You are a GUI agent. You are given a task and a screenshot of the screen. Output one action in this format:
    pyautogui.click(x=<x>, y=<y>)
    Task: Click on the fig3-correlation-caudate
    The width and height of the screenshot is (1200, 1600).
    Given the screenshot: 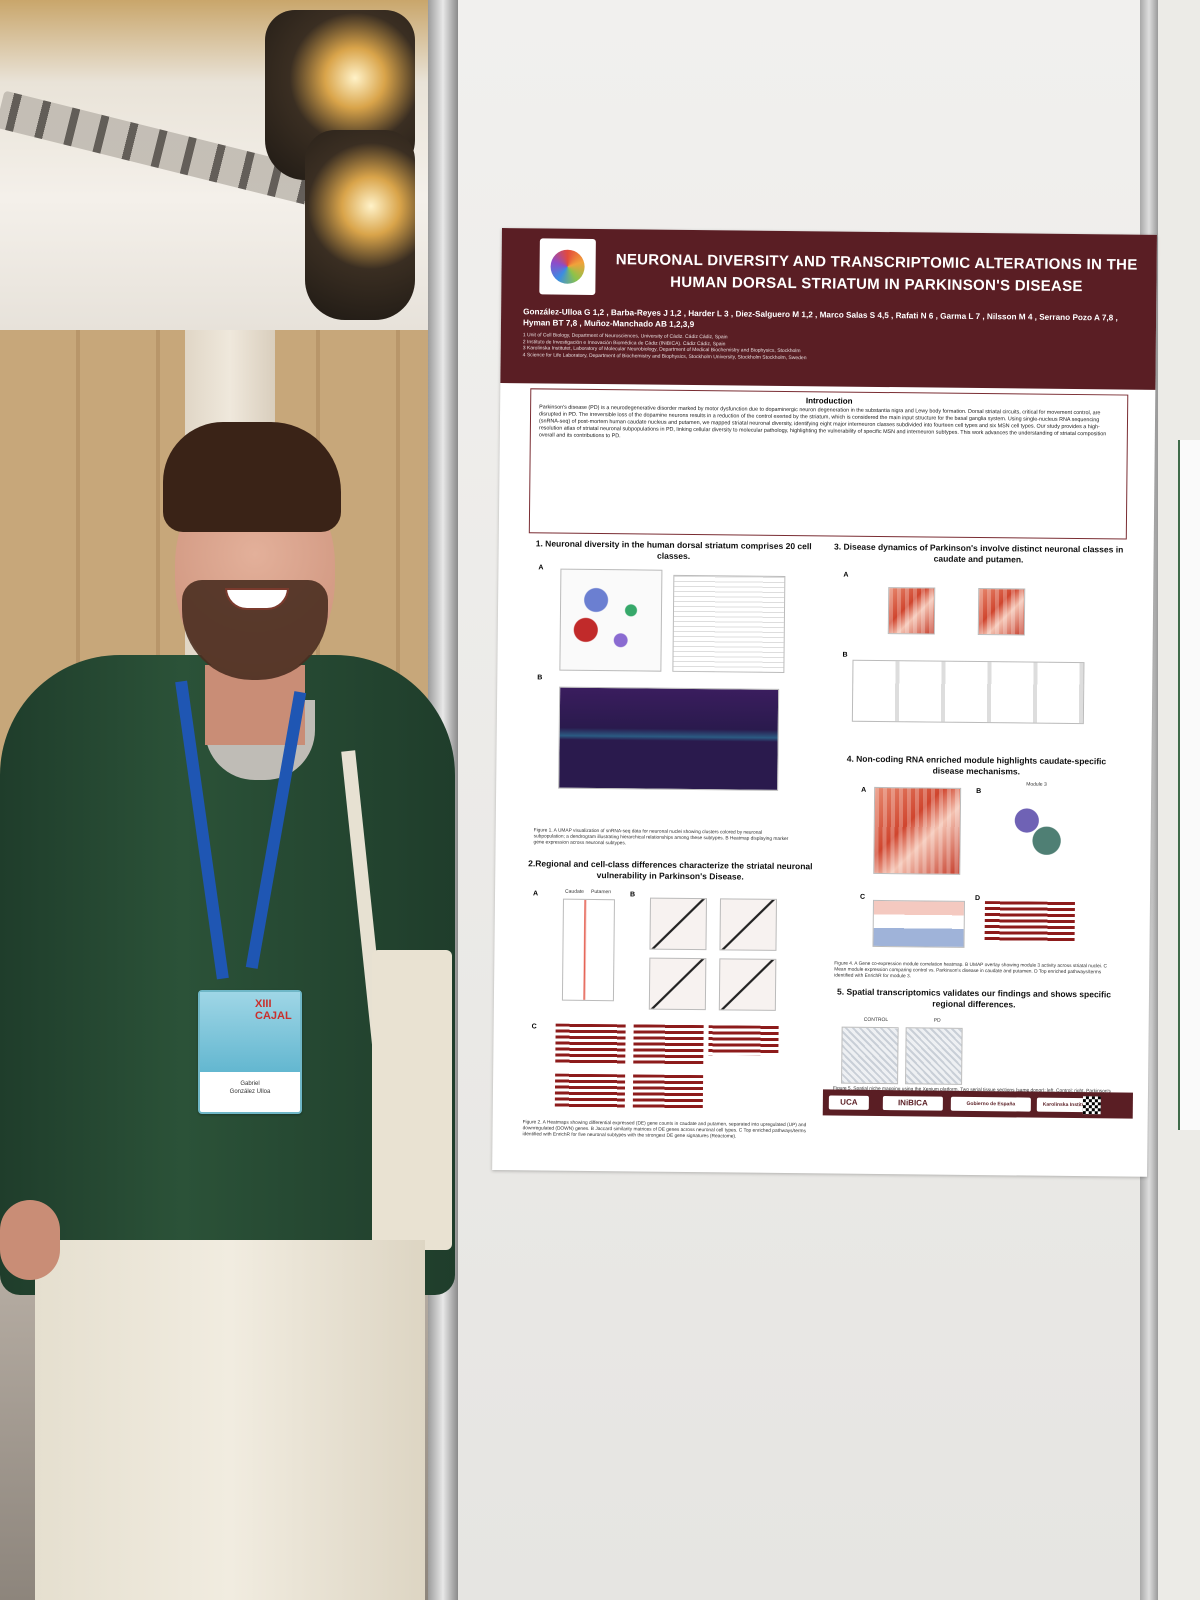 What is the action you would take?
    pyautogui.click(x=911, y=611)
    